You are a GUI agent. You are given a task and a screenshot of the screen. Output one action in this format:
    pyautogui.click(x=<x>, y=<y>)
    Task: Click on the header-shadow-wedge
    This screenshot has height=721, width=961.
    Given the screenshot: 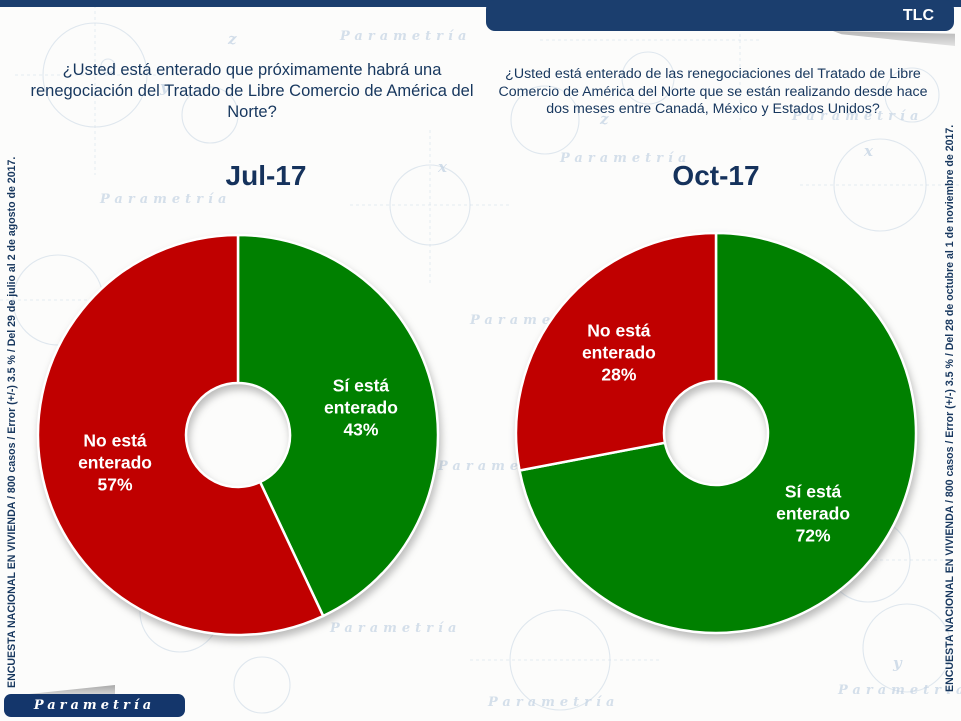 What is the action you would take?
    pyautogui.click(x=894, y=38)
    